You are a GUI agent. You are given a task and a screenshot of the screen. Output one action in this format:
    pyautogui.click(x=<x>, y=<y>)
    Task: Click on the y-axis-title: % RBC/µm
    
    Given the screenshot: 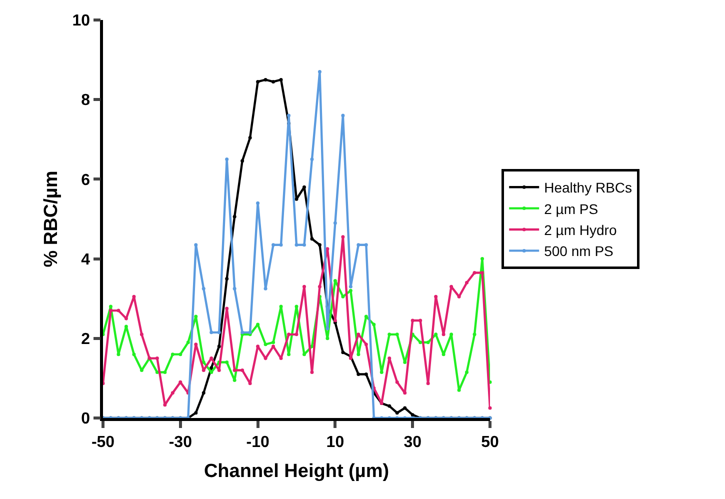 What is the action you would take?
    pyautogui.click(x=51, y=219)
    